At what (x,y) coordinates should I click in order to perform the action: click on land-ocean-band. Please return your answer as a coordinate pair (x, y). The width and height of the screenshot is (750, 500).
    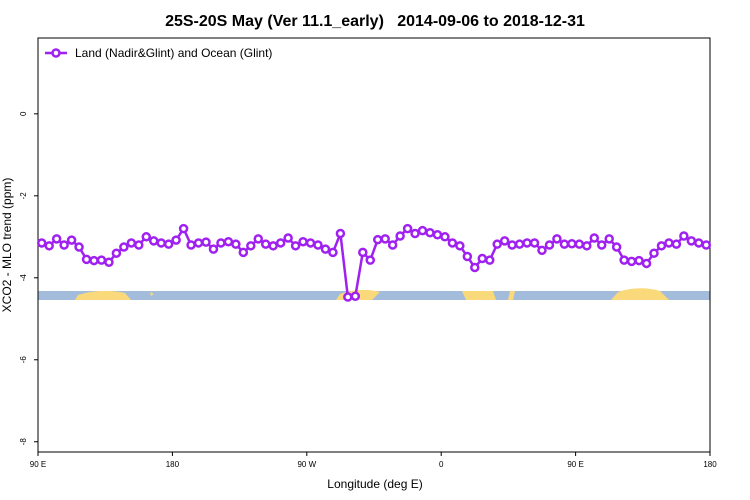
    Looking at the image, I should click on (374, 294).